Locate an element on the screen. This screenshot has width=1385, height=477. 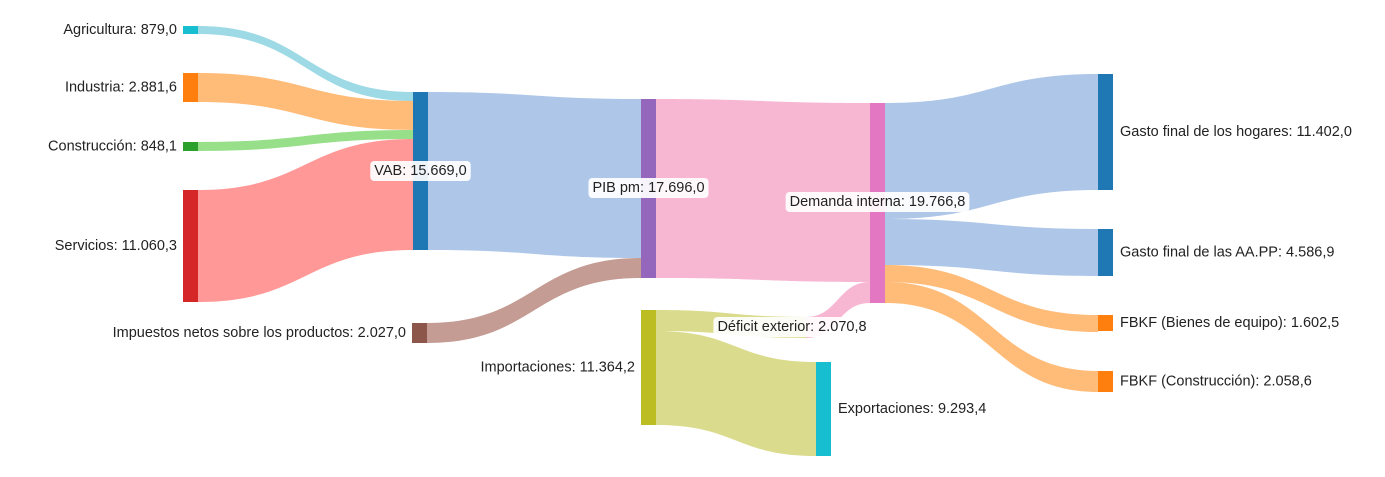
sankey-label-bg-demanda is located at coordinates (877, 202).